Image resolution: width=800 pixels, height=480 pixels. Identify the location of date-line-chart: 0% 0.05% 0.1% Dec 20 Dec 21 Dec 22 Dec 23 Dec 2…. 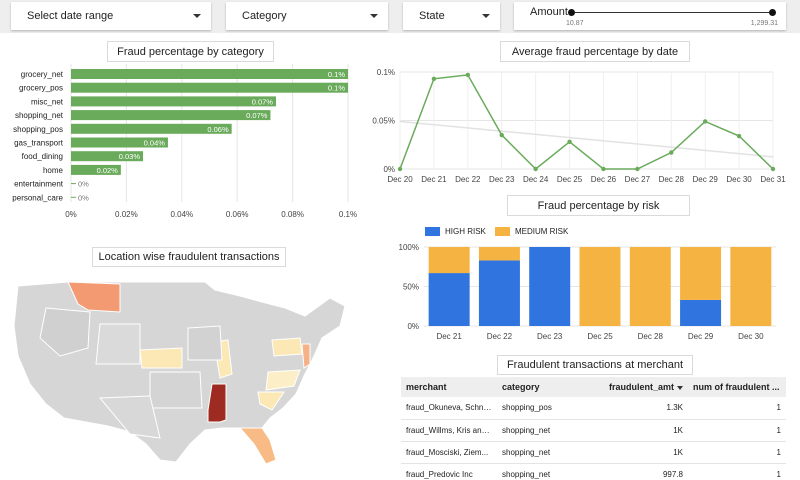
(579, 126).